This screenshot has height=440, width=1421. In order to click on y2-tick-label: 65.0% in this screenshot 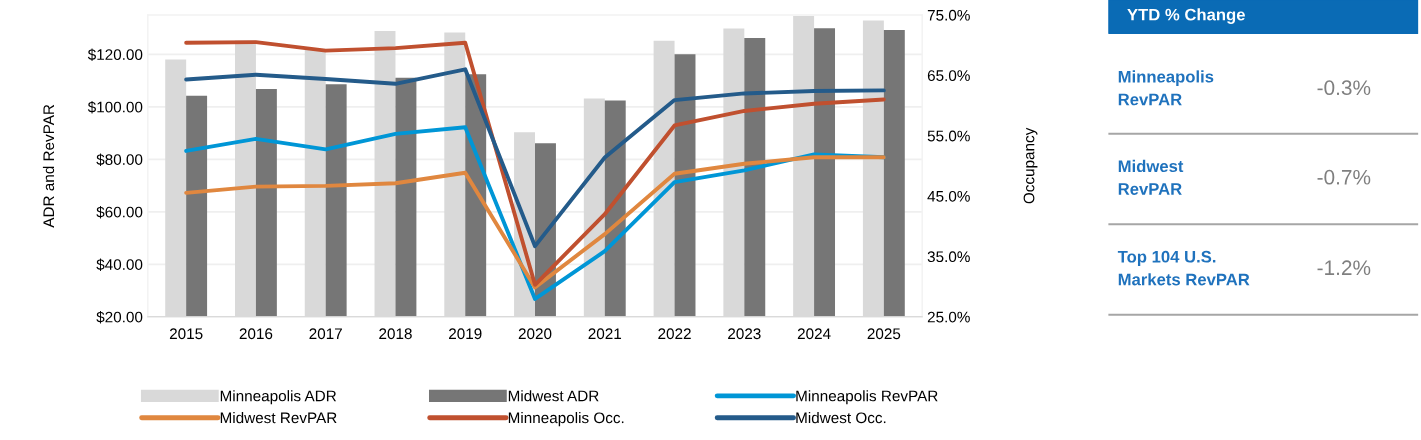, I will do `click(948, 76)`.